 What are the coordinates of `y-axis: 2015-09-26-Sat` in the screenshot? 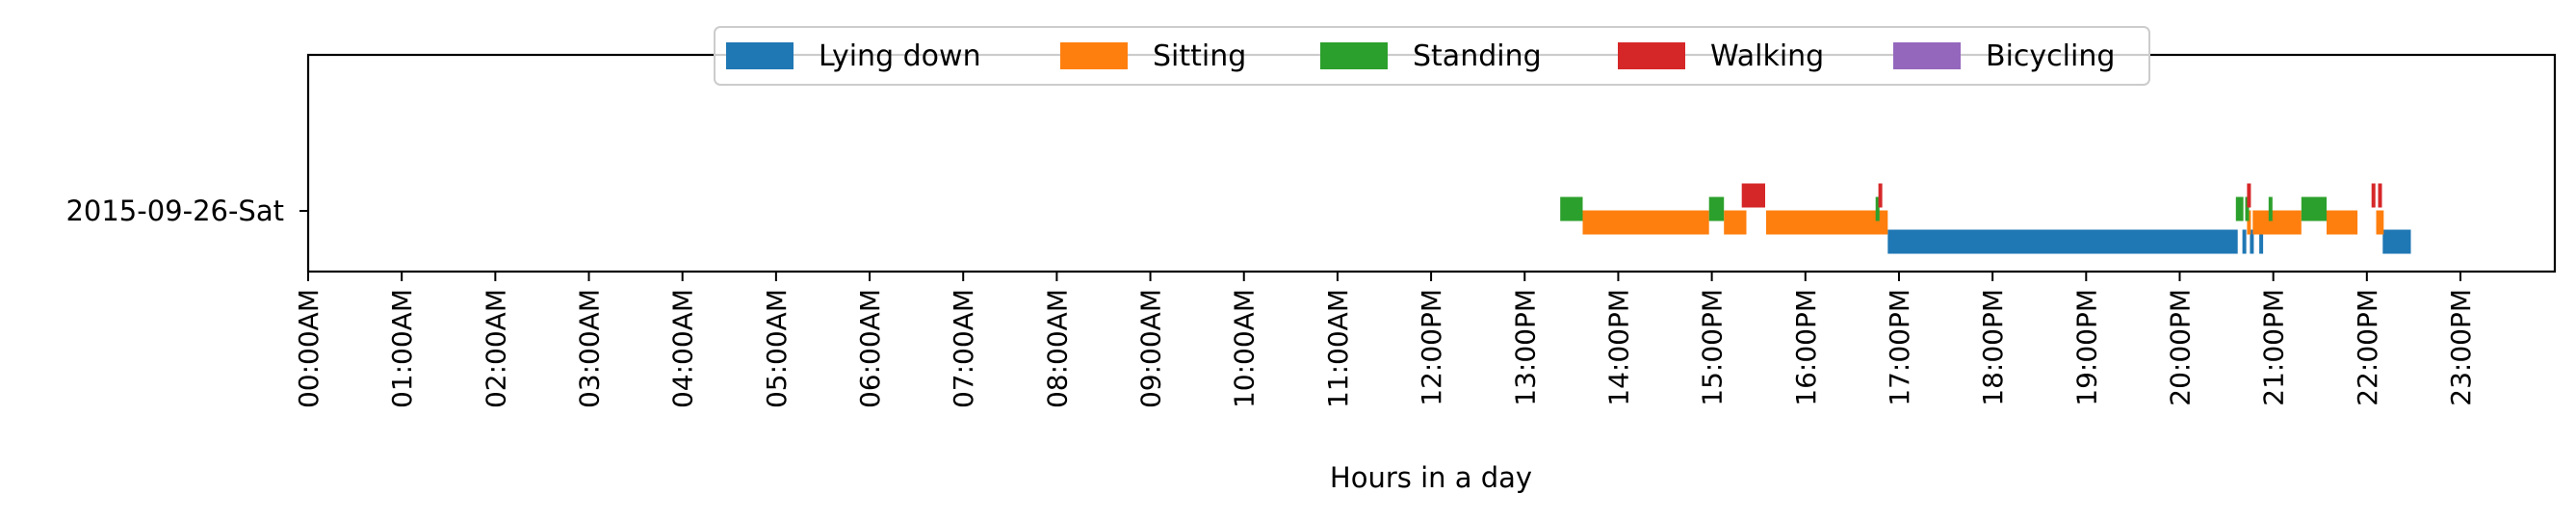 It's located at (186, 211).